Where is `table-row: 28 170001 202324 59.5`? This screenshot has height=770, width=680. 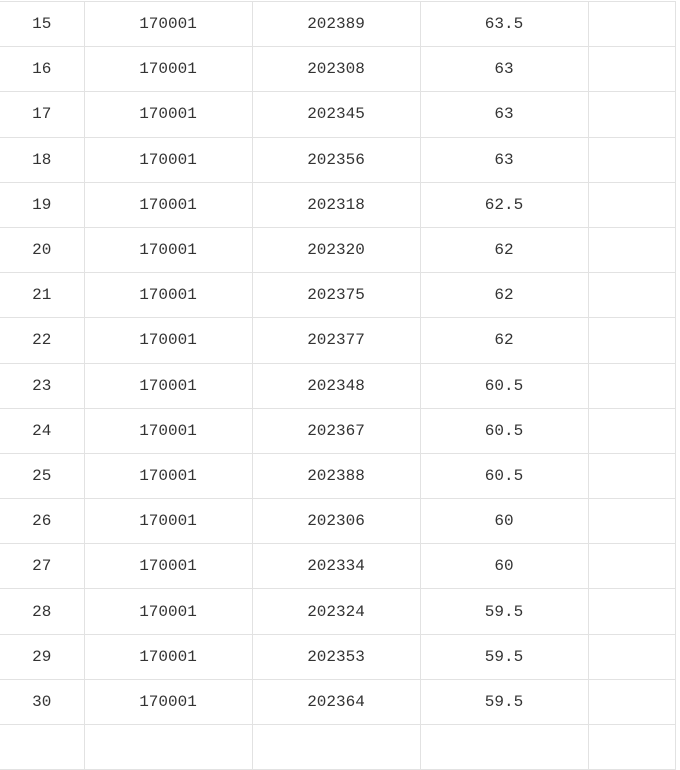 table-row: 28 170001 202324 59.5 is located at coordinates (338, 611).